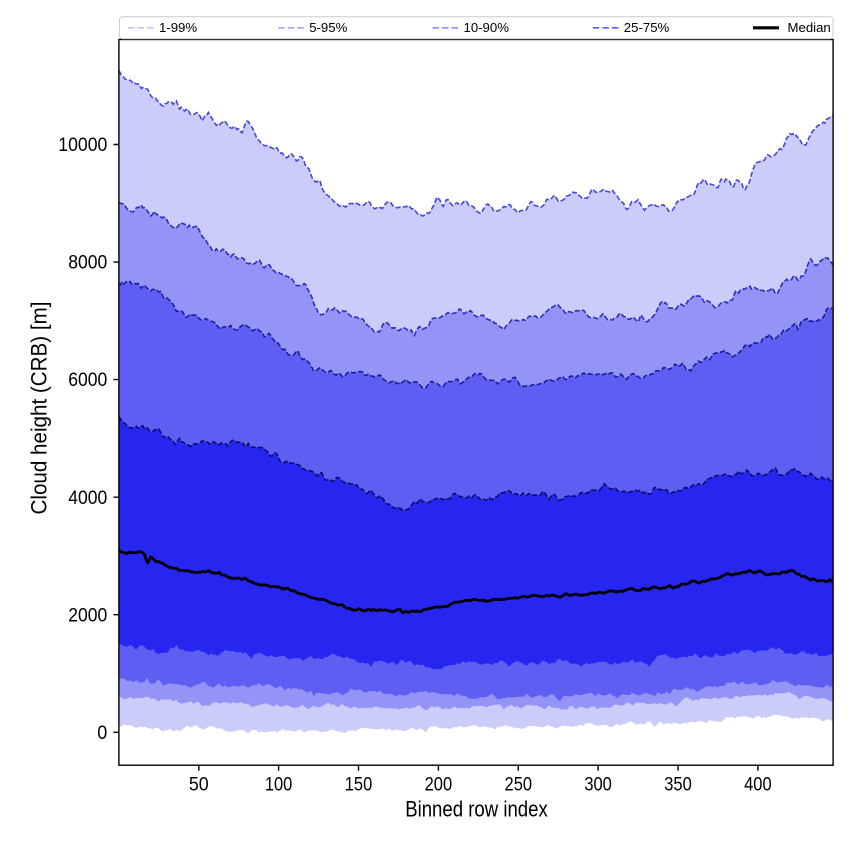 The image size is (850, 855). Describe the element at coordinates (519, 785) in the screenshot. I see `svg-text: 250` at that location.